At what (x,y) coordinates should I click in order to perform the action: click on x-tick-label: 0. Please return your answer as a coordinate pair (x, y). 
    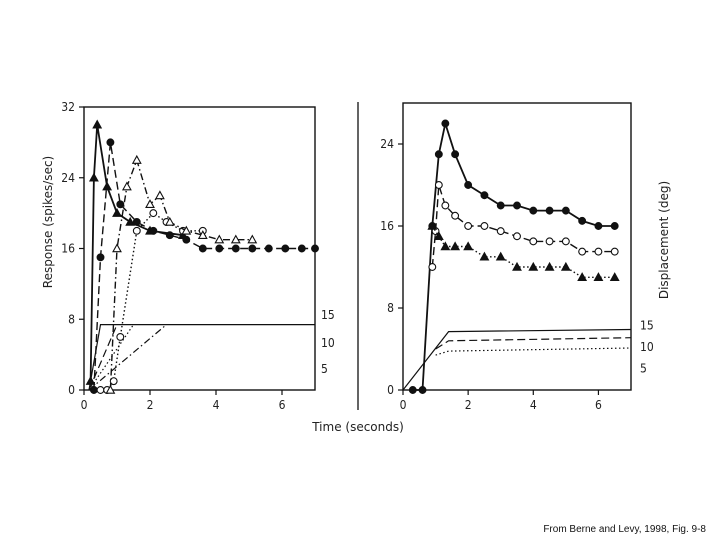
    Looking at the image, I should click on (403, 405).